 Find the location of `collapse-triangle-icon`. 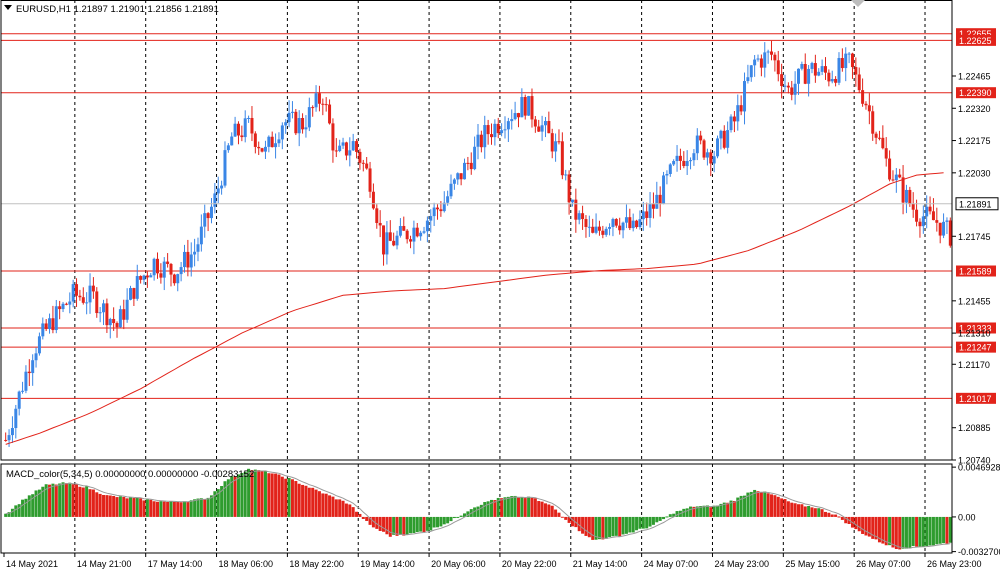

collapse-triangle-icon is located at coordinates (858, 3).